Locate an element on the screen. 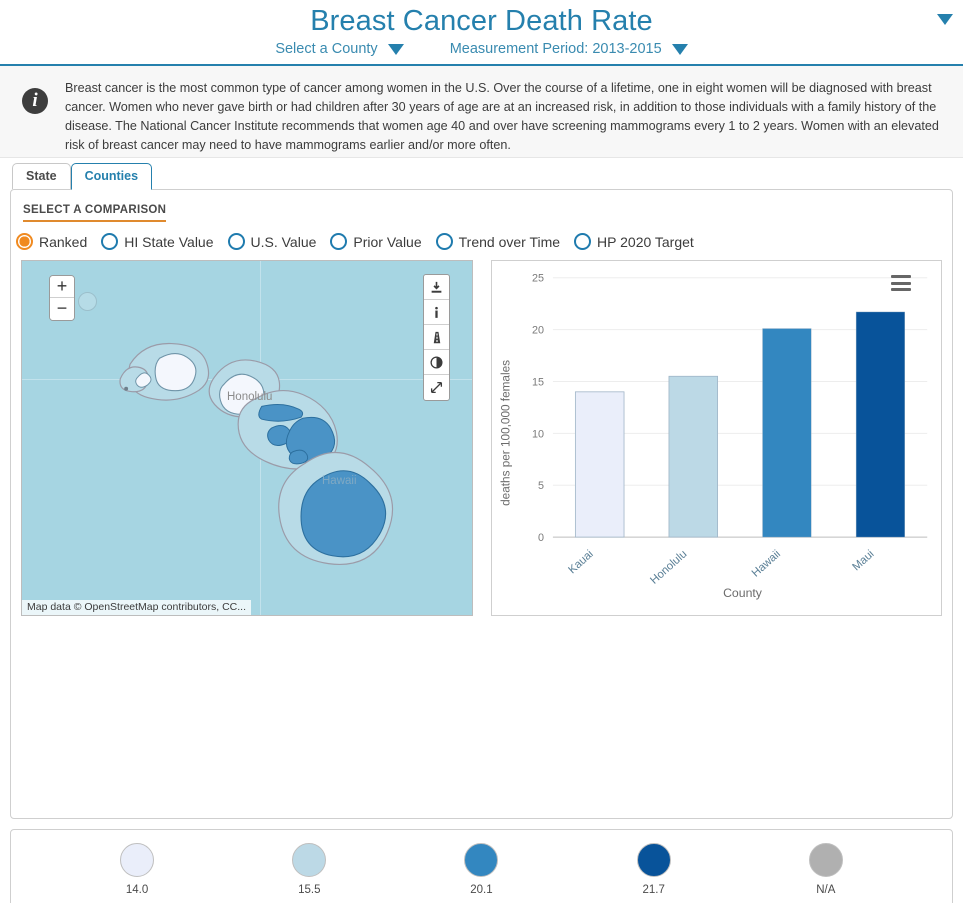 This screenshot has height=903, width=963. svg-text: 25 is located at coordinates (538, 279).